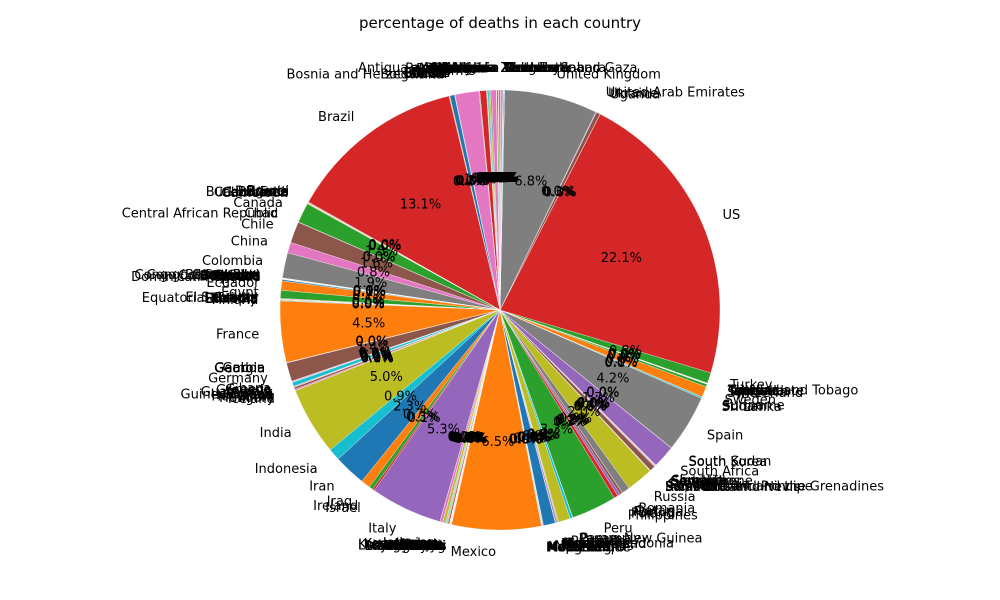 Image resolution: width=1000 pixels, height=600 pixels. I want to click on slice-pct-brunei: 0.0%, so click(384, 245).